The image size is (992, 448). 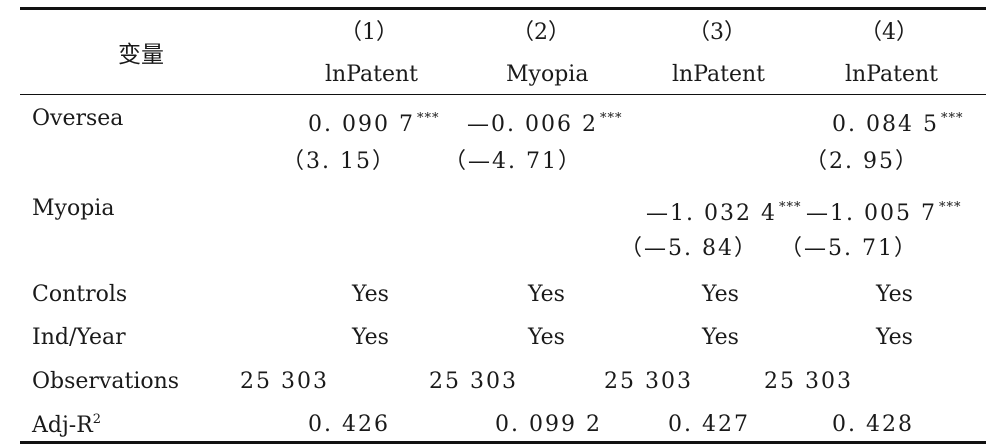 I want to click on controls-val-4: Yes, so click(x=894, y=294).